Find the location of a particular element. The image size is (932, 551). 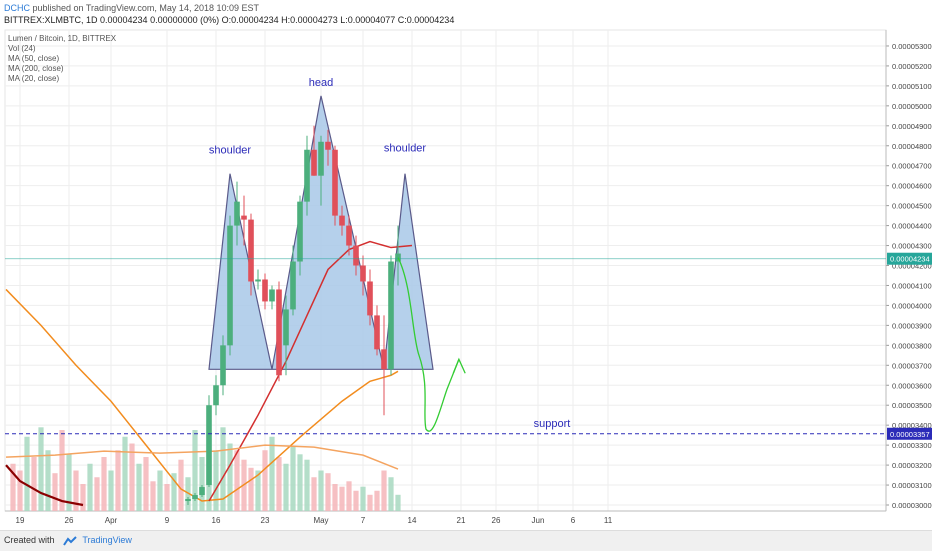

time-tick-label: 14 is located at coordinates (412, 520).